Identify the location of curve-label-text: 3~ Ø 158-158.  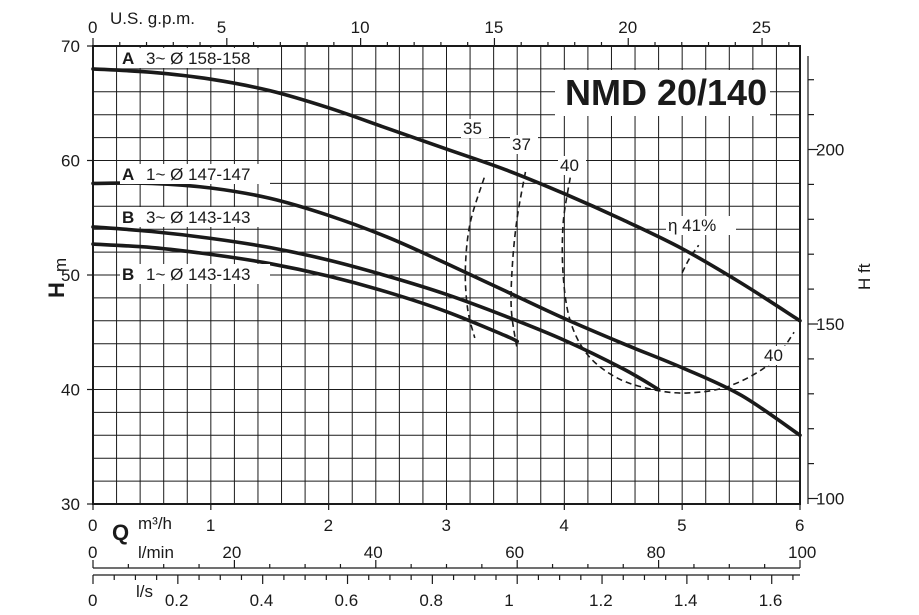
(198, 58).